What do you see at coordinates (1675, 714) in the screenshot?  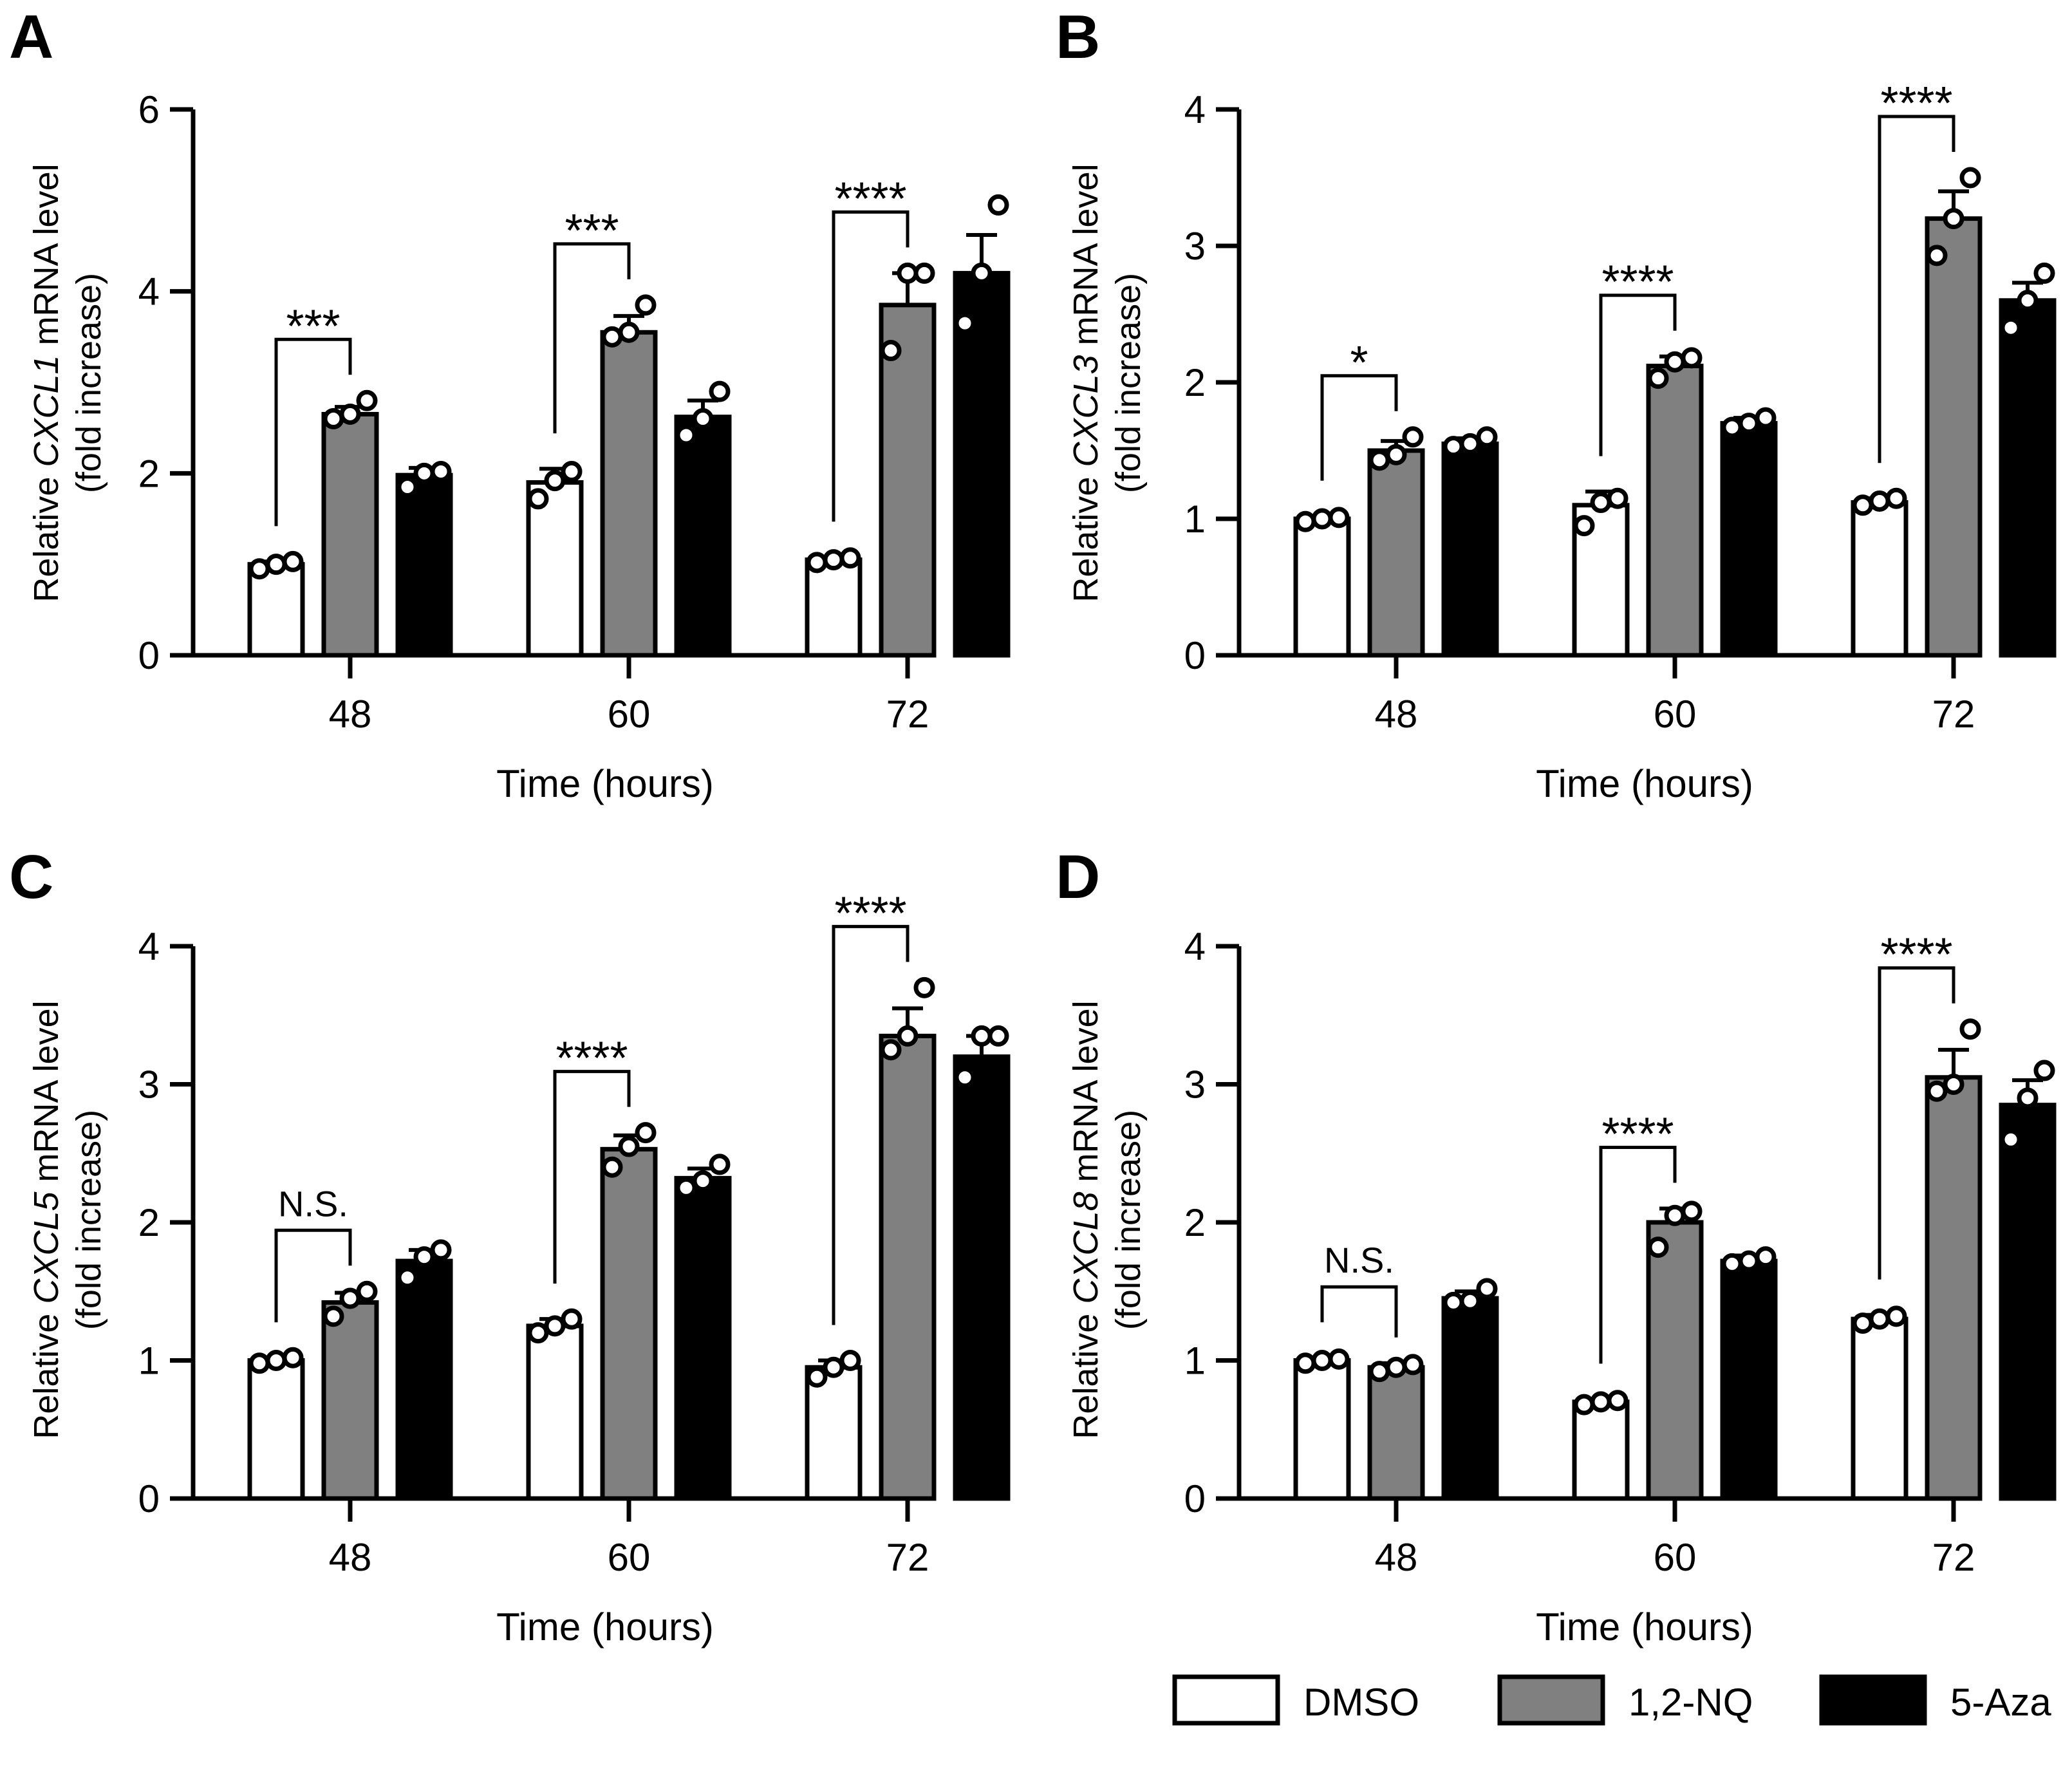 I see `x-tick-label: 60` at bounding box center [1675, 714].